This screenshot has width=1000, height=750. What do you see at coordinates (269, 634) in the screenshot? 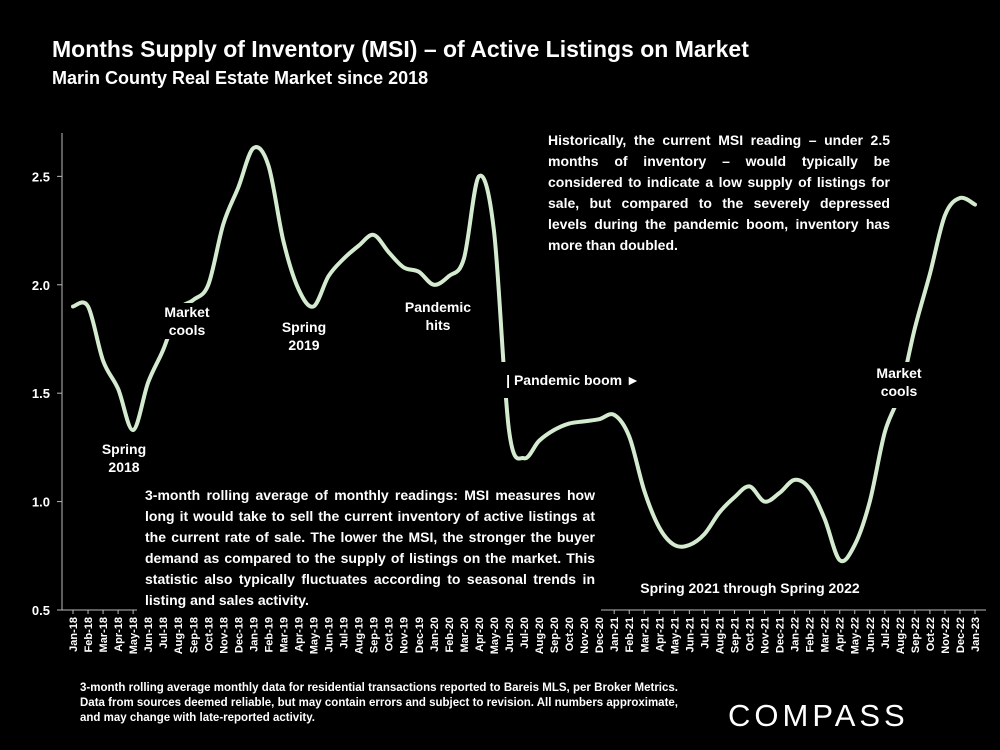
I see `x-tick-label: Feb-19` at bounding box center [269, 634].